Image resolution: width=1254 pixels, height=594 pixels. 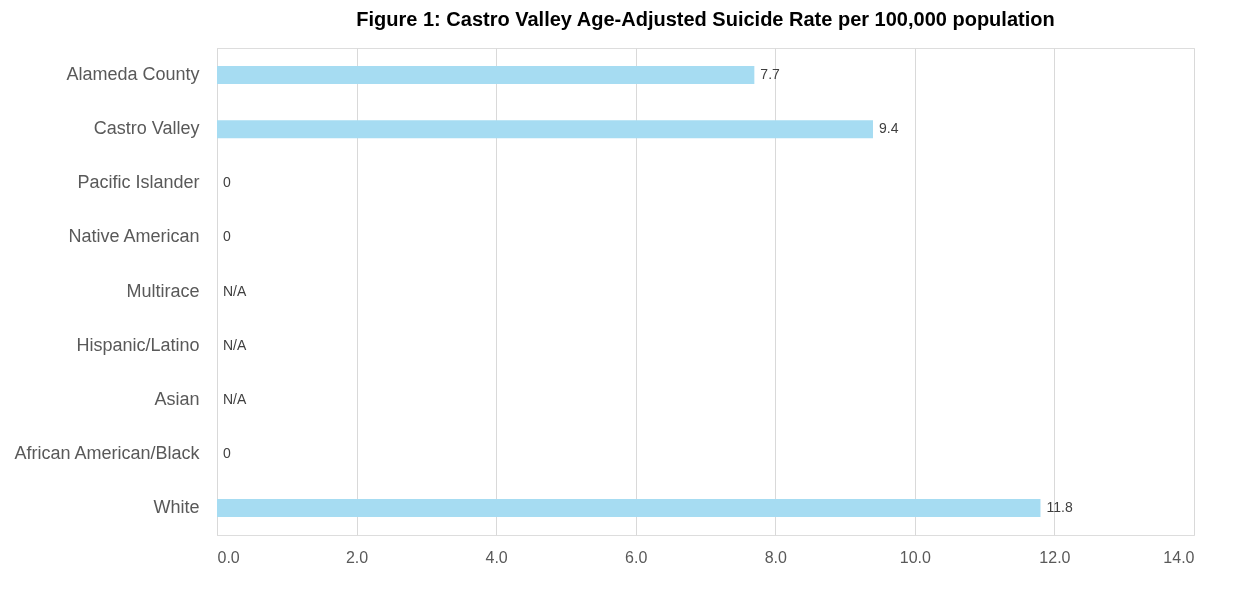 What do you see at coordinates (107, 452) in the screenshot?
I see `y-tick-label: African American/Black` at bounding box center [107, 452].